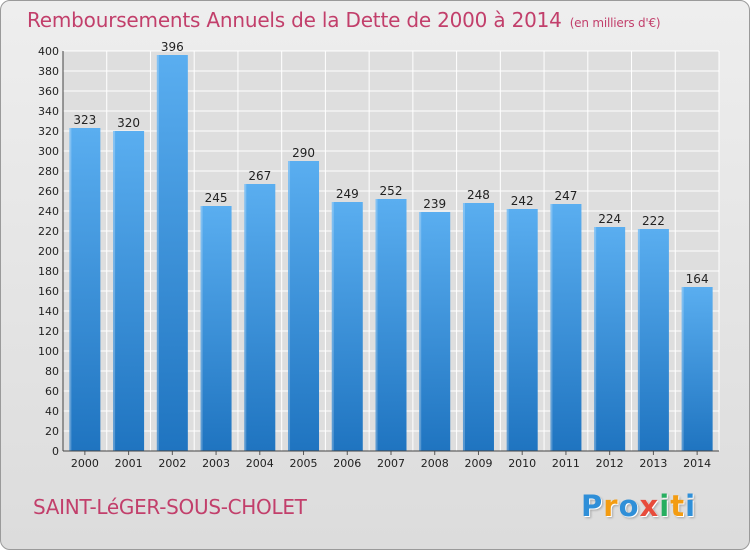 The height and width of the screenshot is (550, 750). I want to click on x-tick-label: 2000, so click(85, 463).